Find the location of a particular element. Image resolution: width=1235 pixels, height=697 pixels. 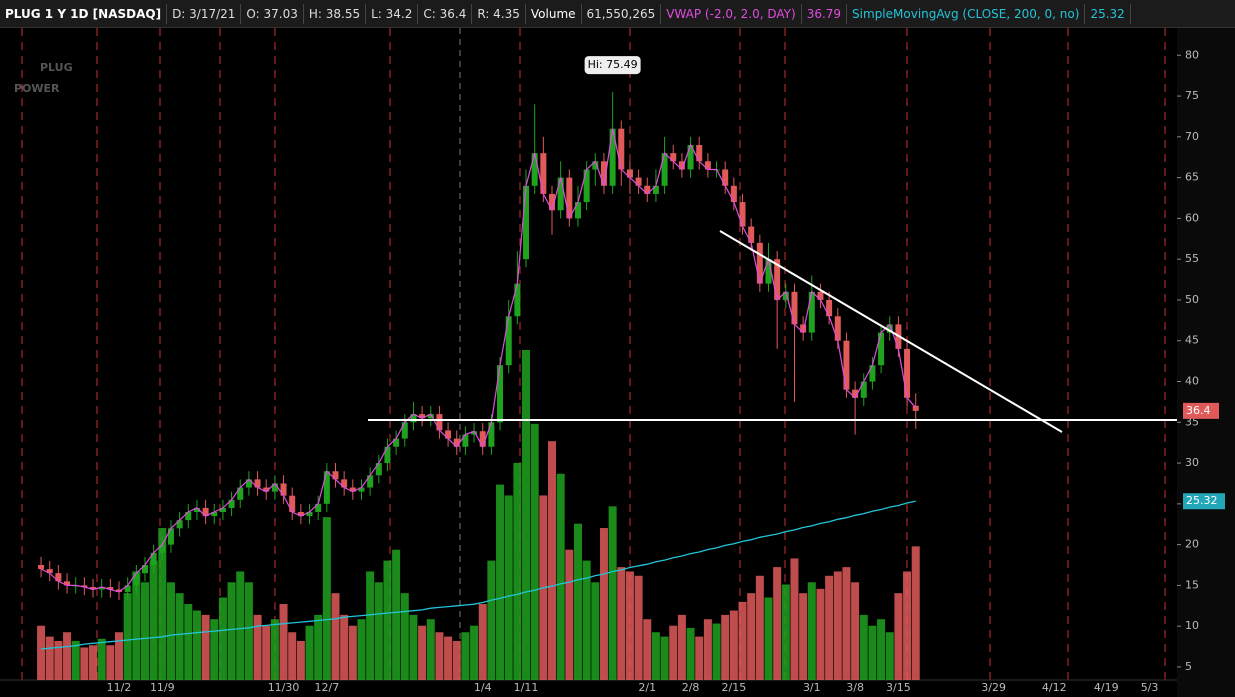

x-tick-label: 4/12 is located at coordinates (1054, 687).